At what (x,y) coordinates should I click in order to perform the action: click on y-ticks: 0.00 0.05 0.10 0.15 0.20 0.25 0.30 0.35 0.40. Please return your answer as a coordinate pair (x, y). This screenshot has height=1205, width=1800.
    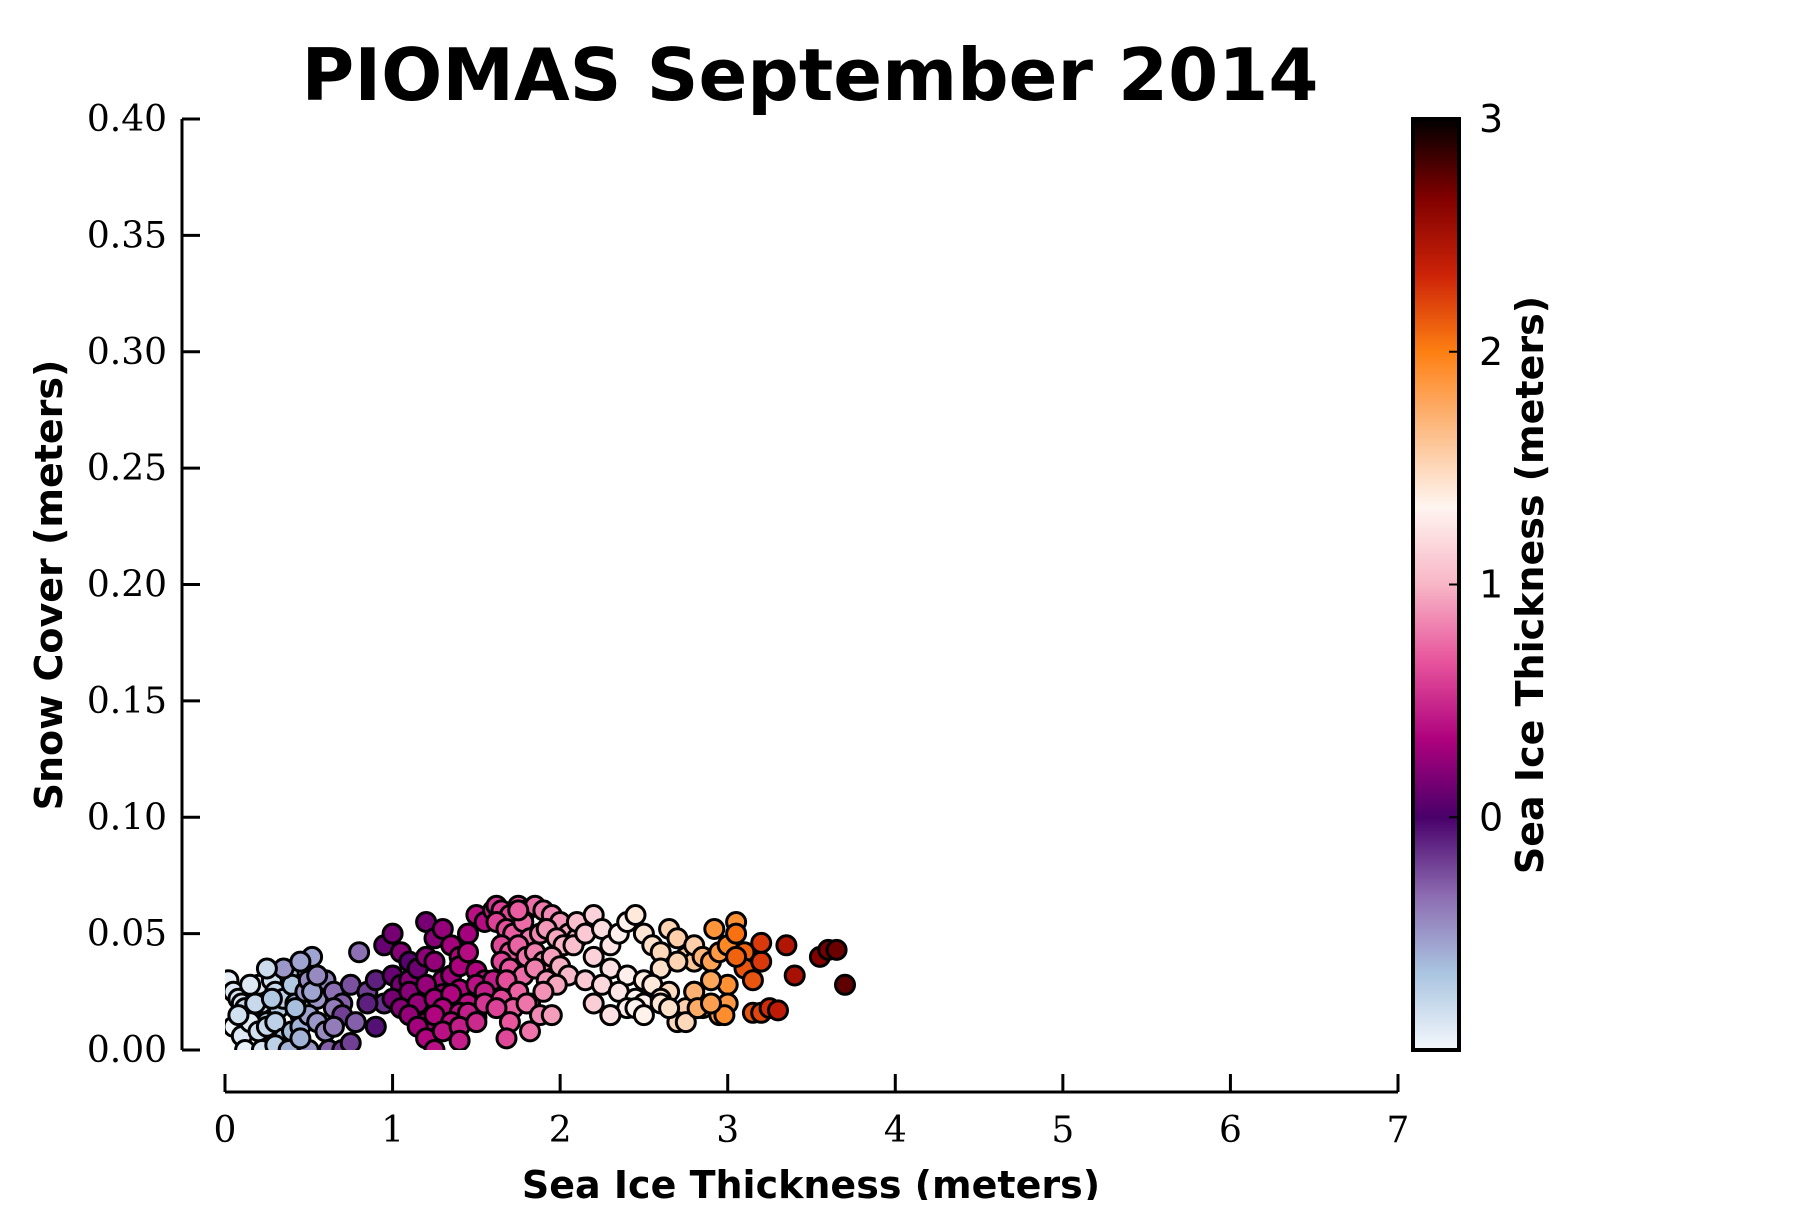
    Looking at the image, I should click on (143, 585).